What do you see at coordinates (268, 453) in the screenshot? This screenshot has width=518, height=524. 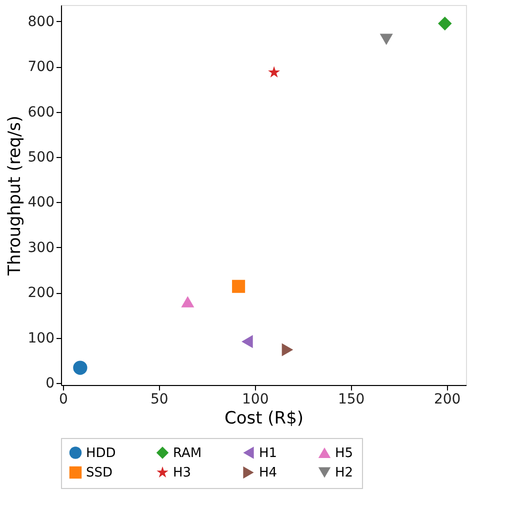 I see `legend-label: H1` at bounding box center [268, 453].